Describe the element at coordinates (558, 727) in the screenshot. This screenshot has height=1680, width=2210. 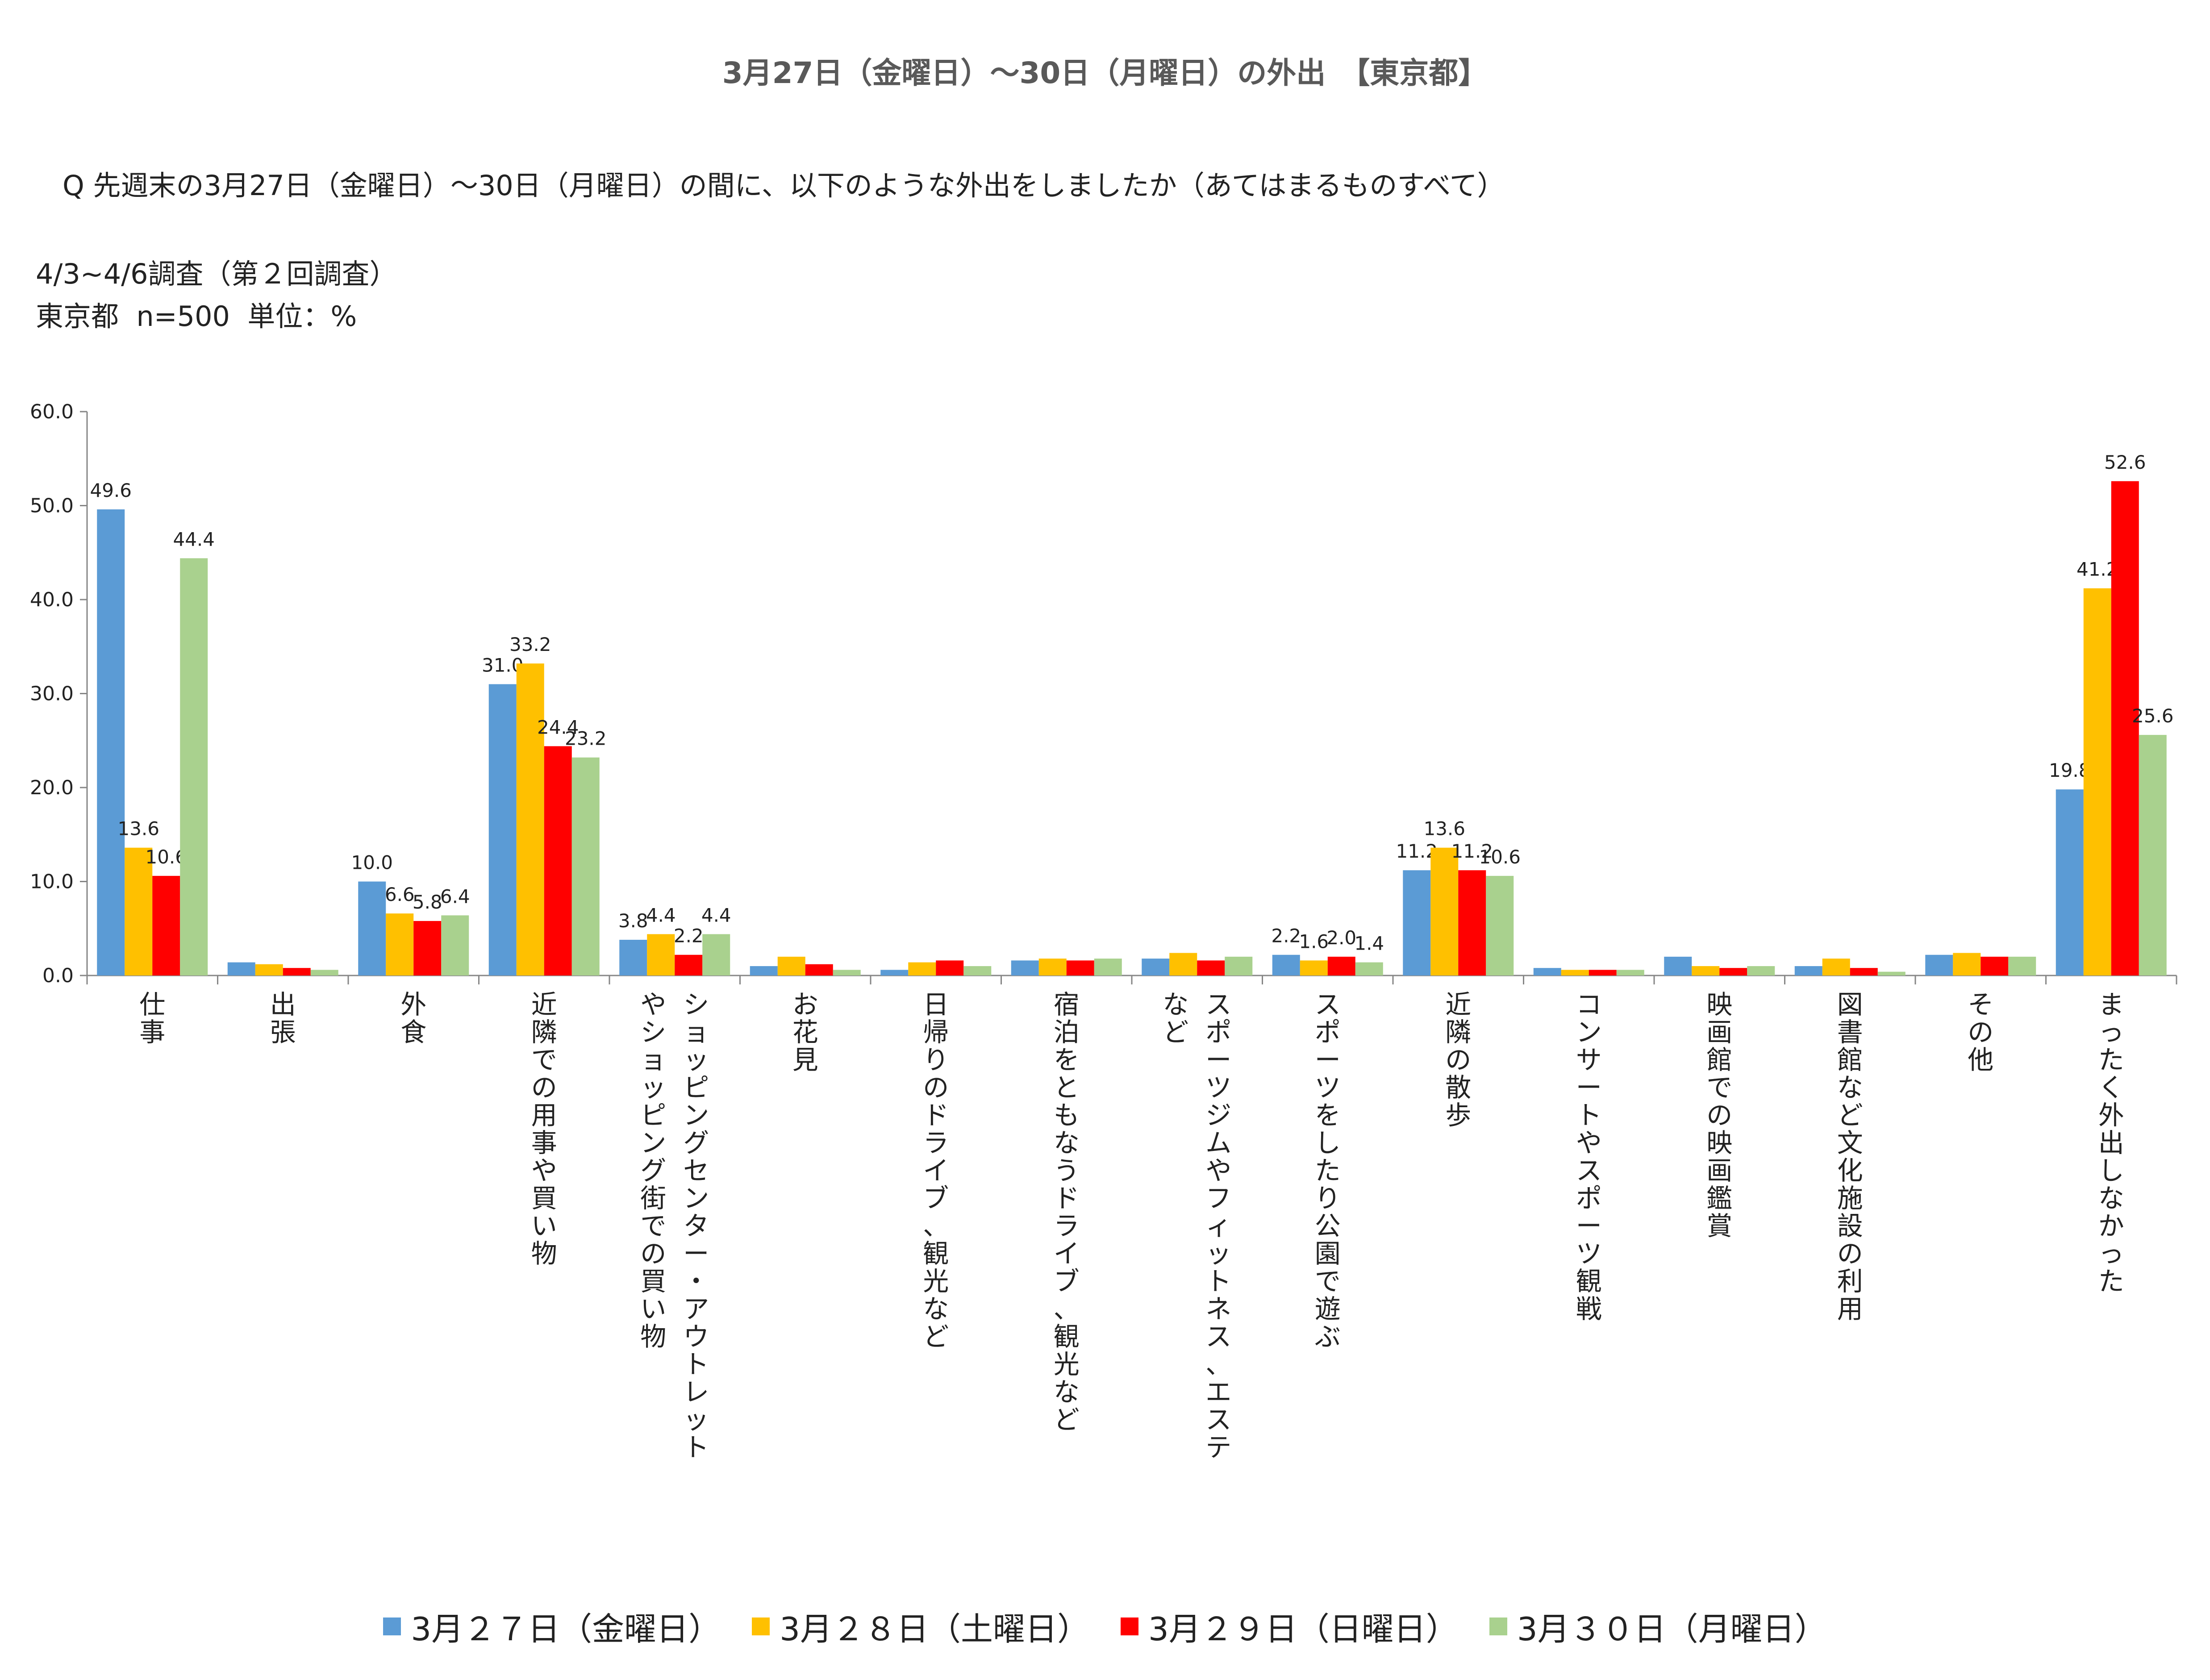
I see `data-label-3-series-2: 24.4` at that location.